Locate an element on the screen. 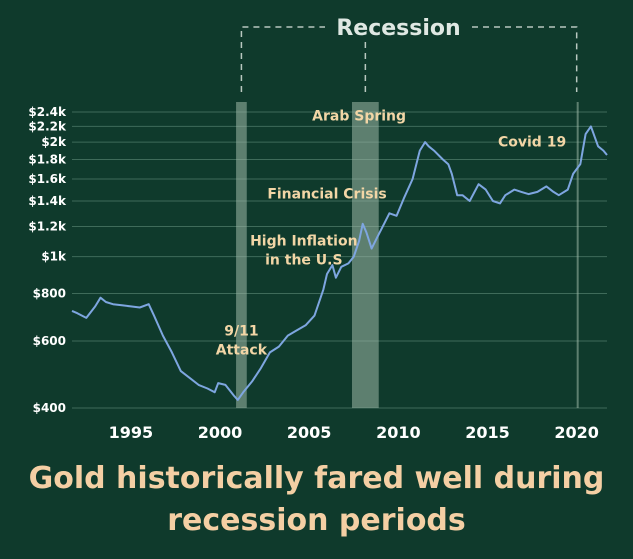 The width and height of the screenshot is (633, 559). x-tick-label: 2020 is located at coordinates (576, 432).